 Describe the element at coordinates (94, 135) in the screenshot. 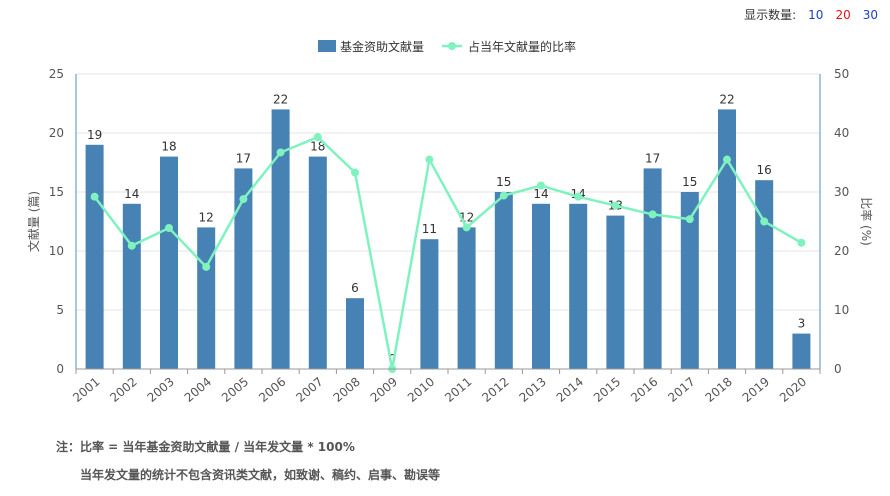

I see `bar-value-label: 19` at that location.